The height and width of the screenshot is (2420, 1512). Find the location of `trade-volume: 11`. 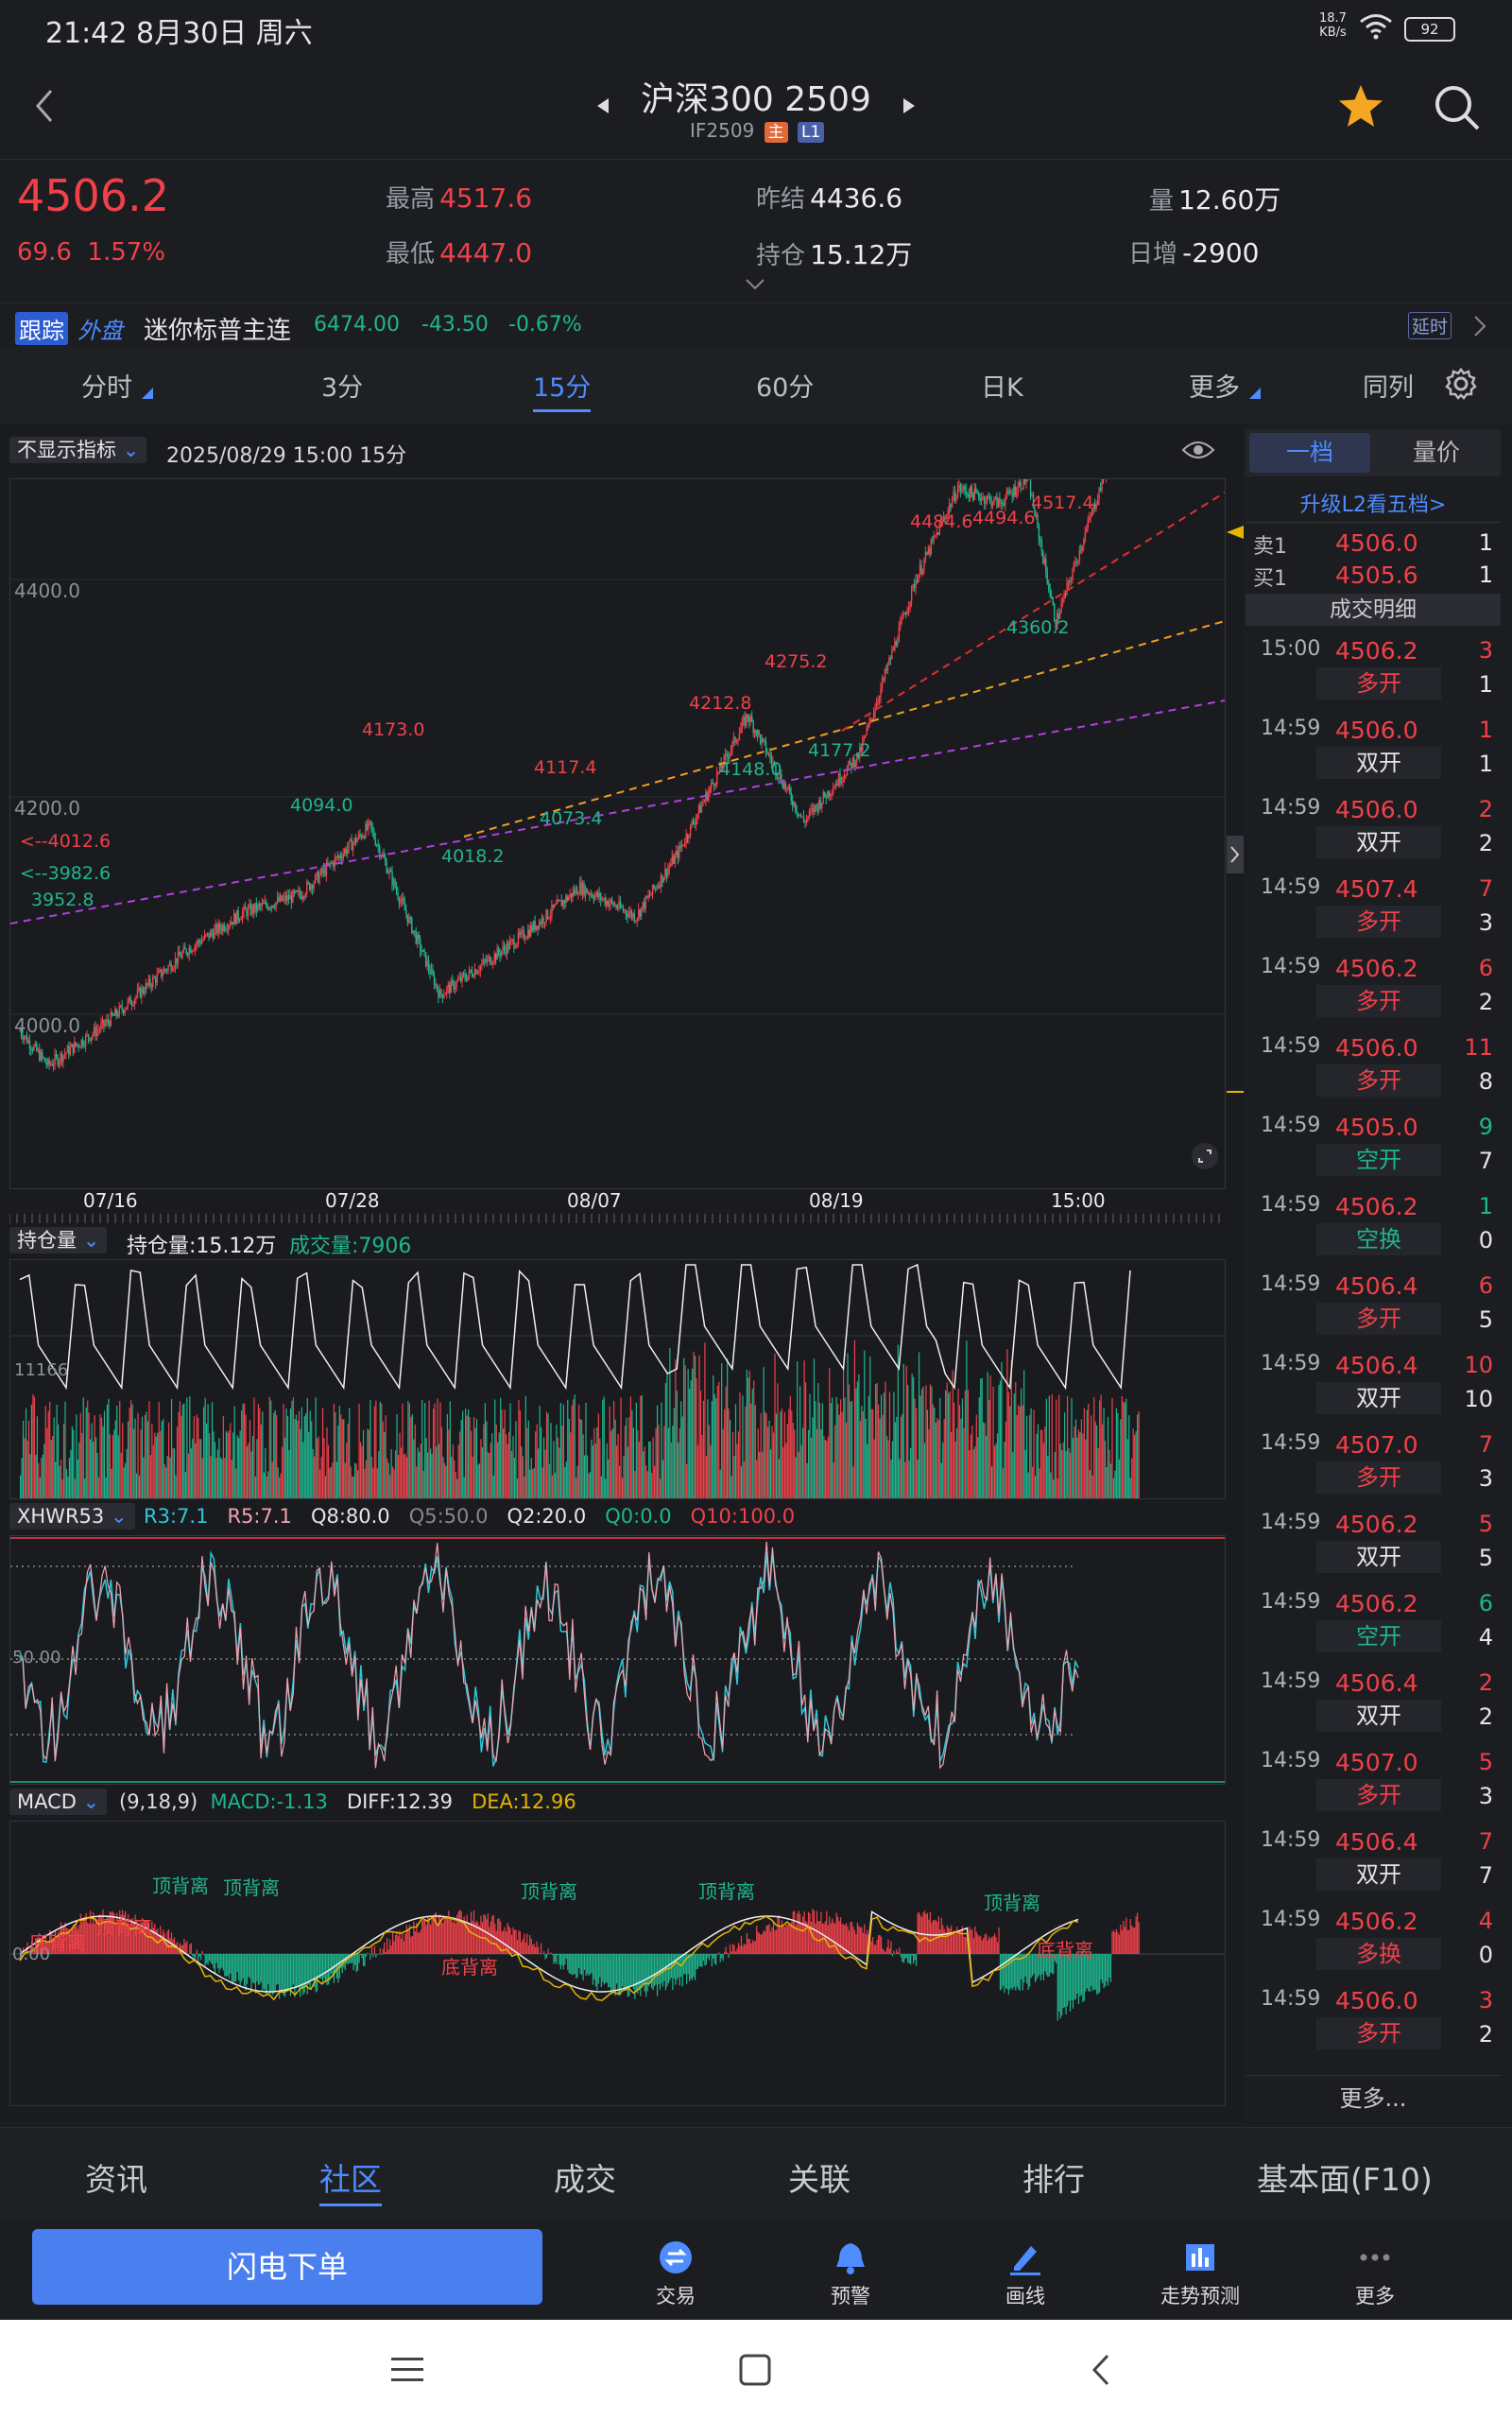

trade-volume: 11 is located at coordinates (1478, 1047).